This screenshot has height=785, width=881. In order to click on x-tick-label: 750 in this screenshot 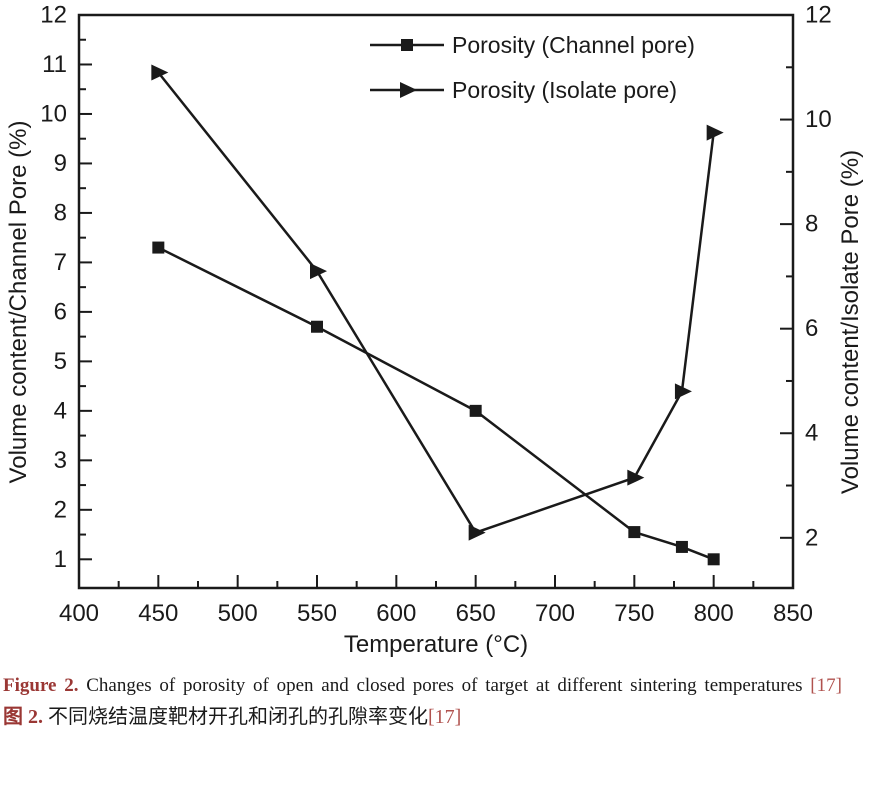, I will do `click(634, 613)`.